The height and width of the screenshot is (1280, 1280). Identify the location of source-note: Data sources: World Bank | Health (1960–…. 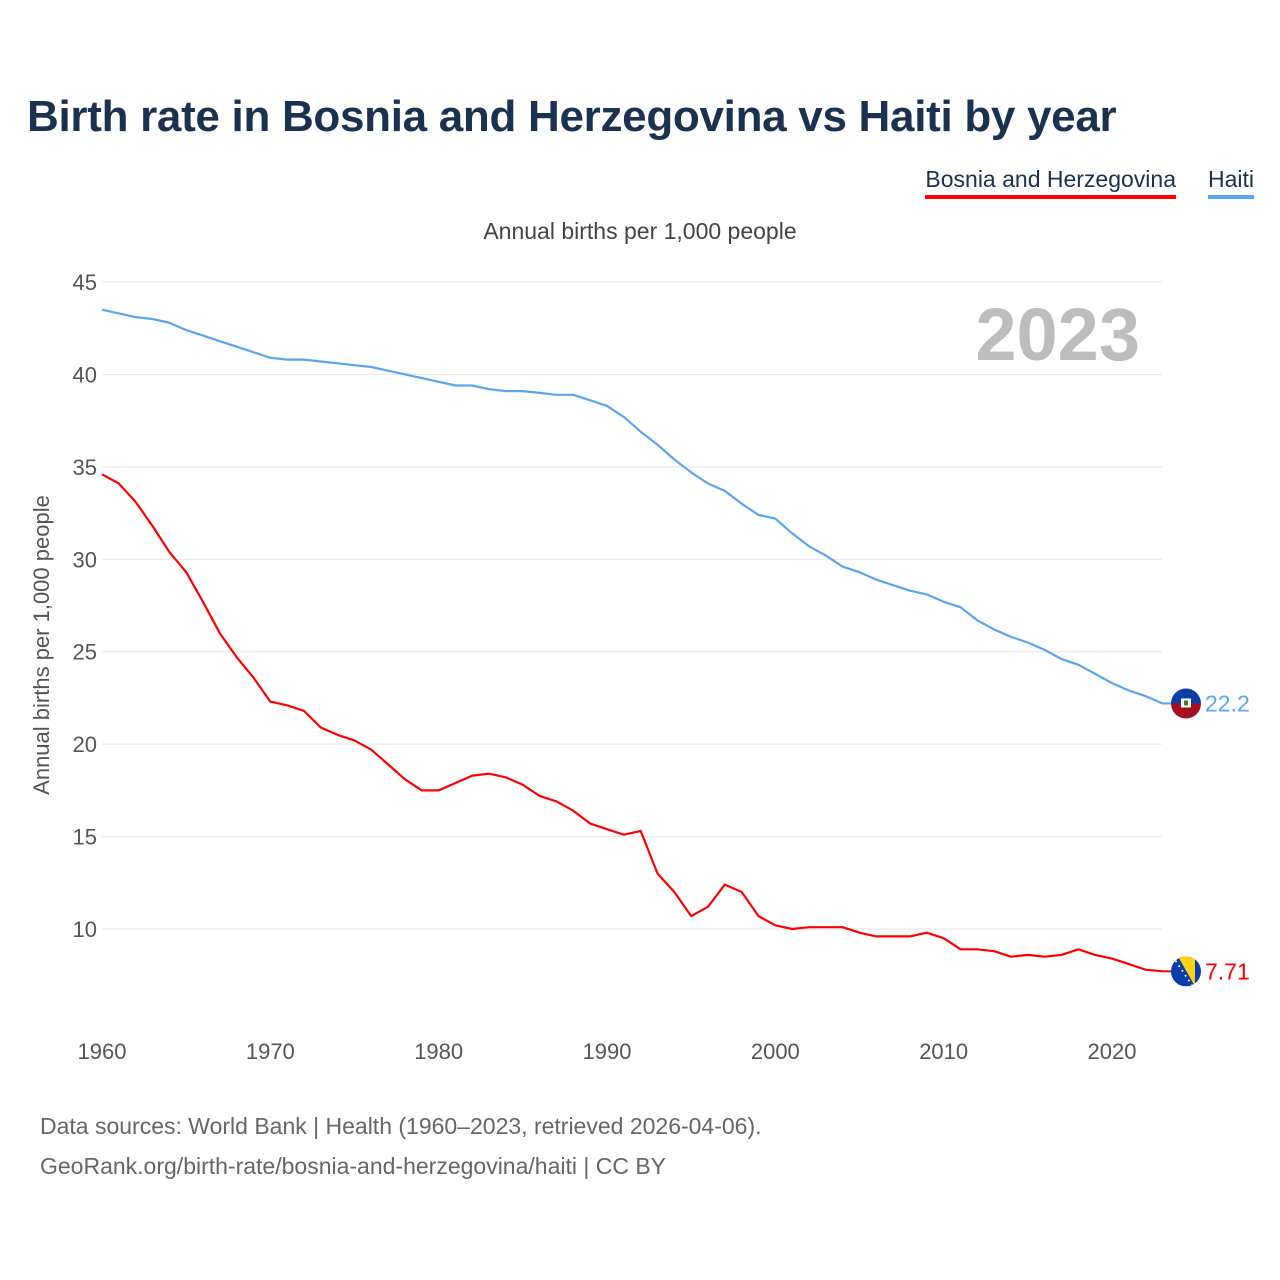
(401, 1146).